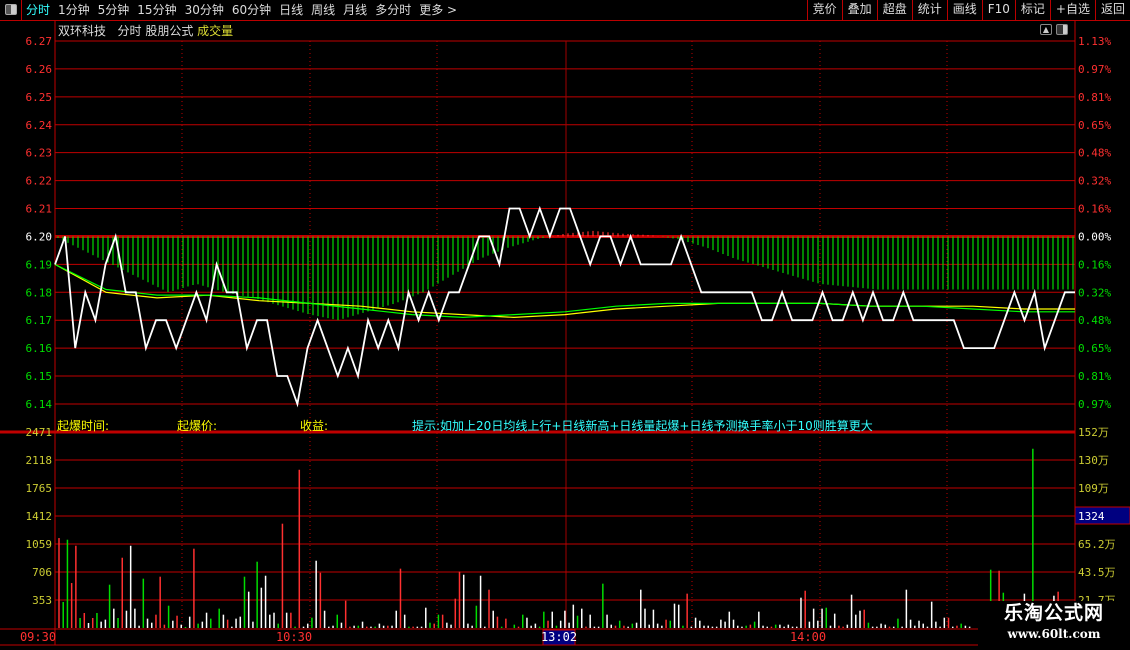  Describe the element at coordinates (42, 572) in the screenshot. I see `volume-tick-label: 706` at that location.